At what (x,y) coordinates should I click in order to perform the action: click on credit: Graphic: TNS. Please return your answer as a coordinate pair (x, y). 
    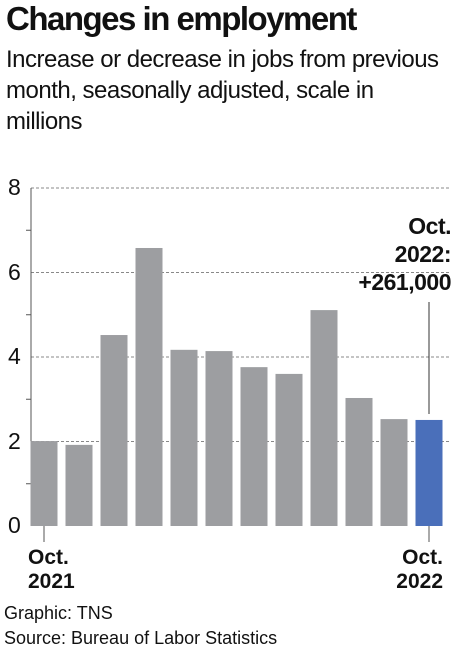
    Looking at the image, I should click on (58, 613).